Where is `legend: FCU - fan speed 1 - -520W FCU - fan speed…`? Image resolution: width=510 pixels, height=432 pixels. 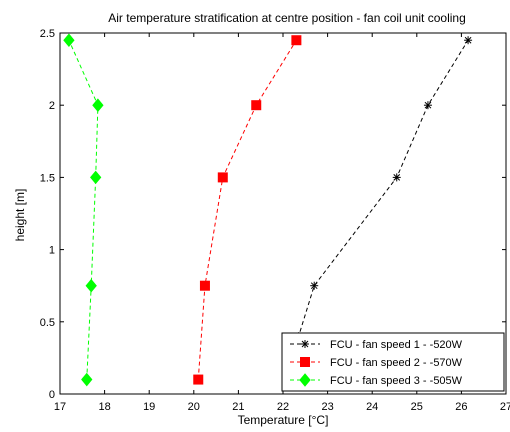 legend: FCU - fan speed 1 - -520W FCU - fan speed… is located at coordinates (393, 362).